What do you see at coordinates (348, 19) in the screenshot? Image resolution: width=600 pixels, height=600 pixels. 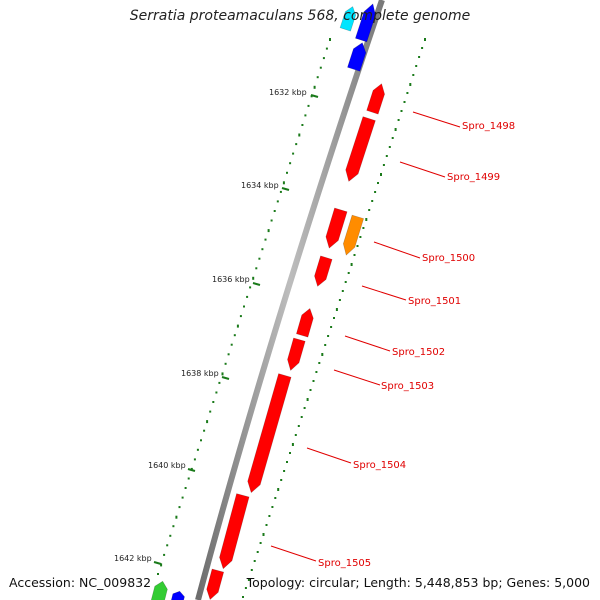 I see `gene-arrow-cyan` at bounding box center [348, 19].